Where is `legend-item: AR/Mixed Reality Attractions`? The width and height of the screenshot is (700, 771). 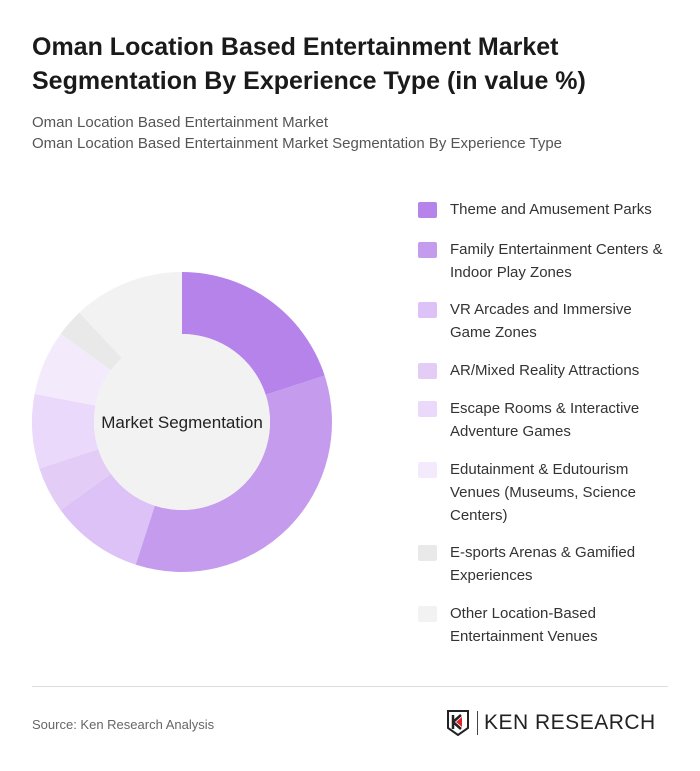 legend-item: AR/Mixed Reality Attractions is located at coordinates (544, 370).